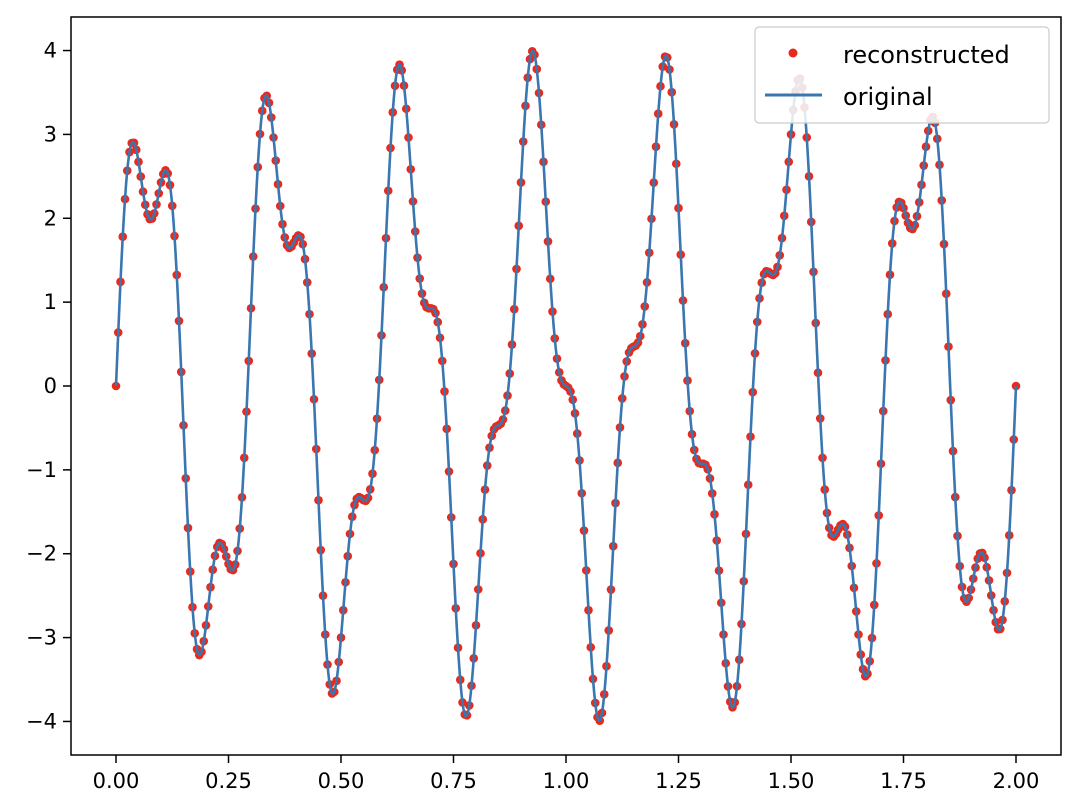 This screenshot has width=1074, height=806. I want to click on x-tick-label: 0.00, so click(116, 781).